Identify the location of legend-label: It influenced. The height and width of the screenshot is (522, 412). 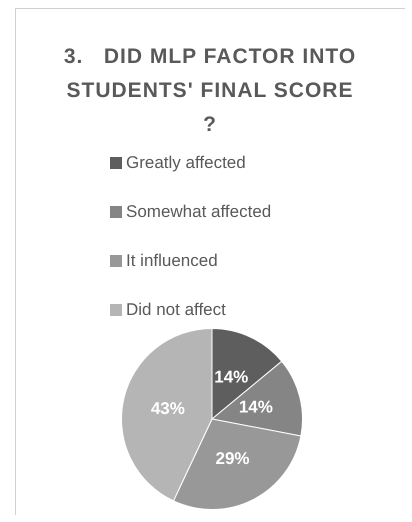
(172, 261).